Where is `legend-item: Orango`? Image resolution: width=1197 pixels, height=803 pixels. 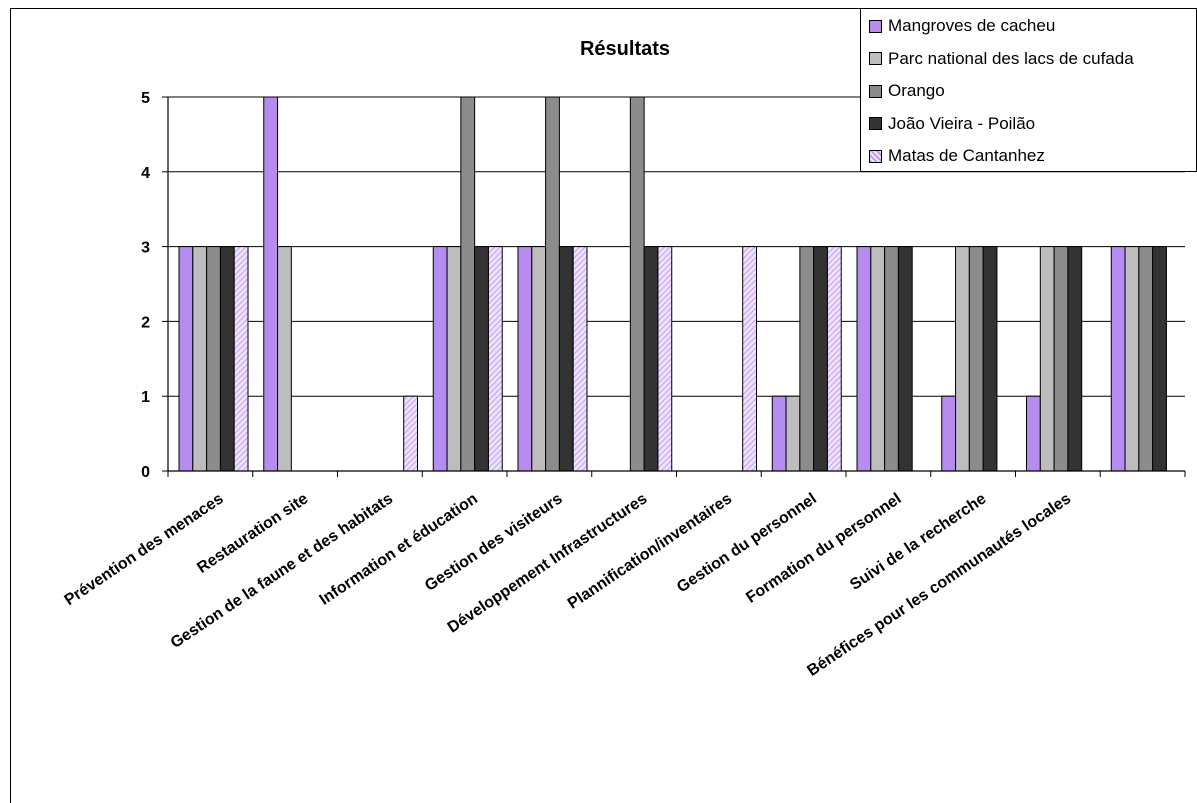
legend-item: Orango is located at coordinates (907, 91).